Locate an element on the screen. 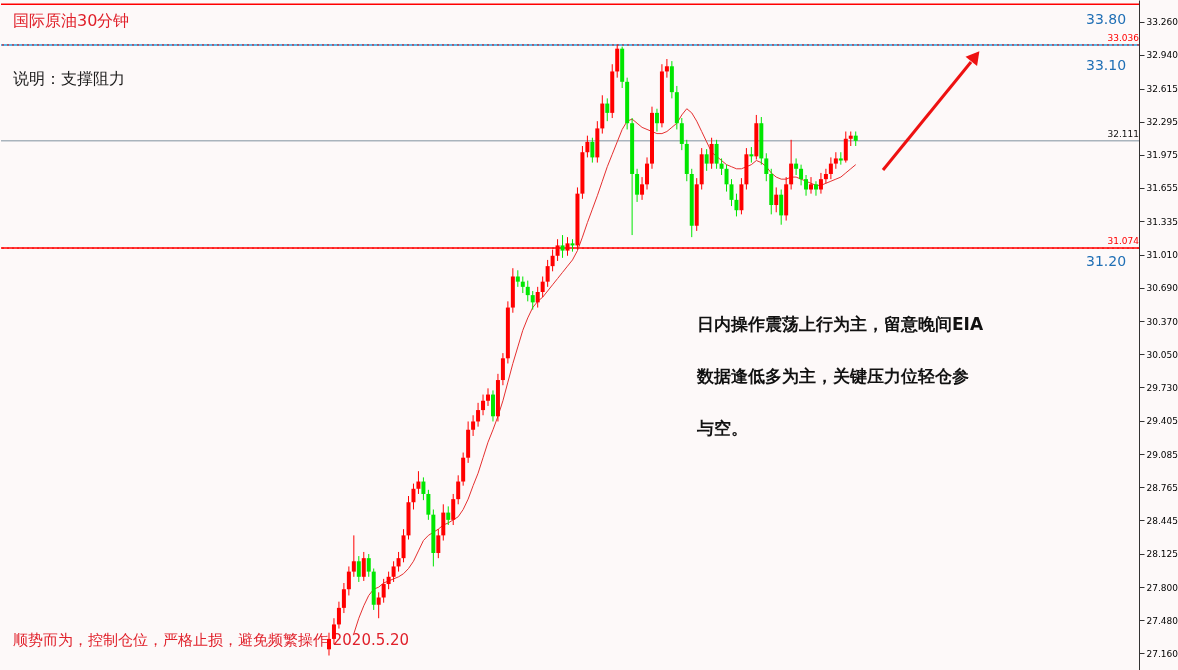  y-tick-label: 29.405 is located at coordinates (1162, 421).